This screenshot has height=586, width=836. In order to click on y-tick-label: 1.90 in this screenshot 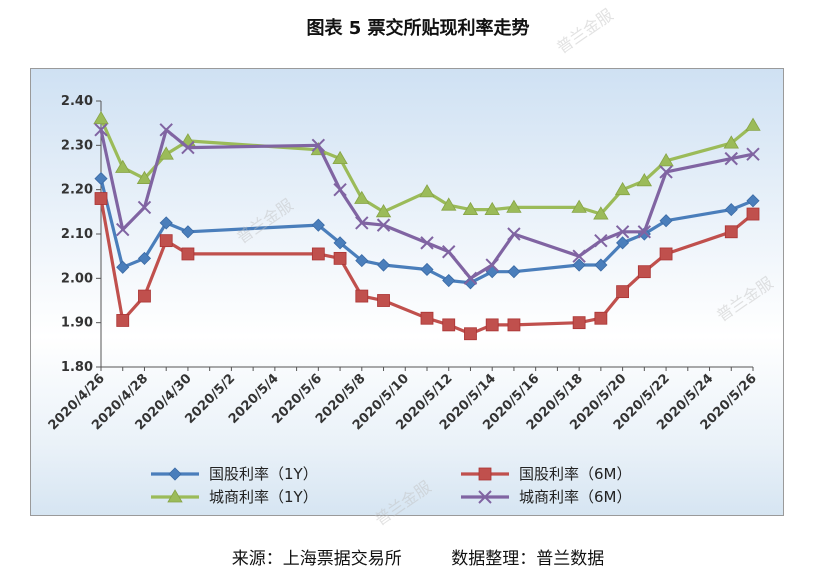, I will do `click(77, 323)`.